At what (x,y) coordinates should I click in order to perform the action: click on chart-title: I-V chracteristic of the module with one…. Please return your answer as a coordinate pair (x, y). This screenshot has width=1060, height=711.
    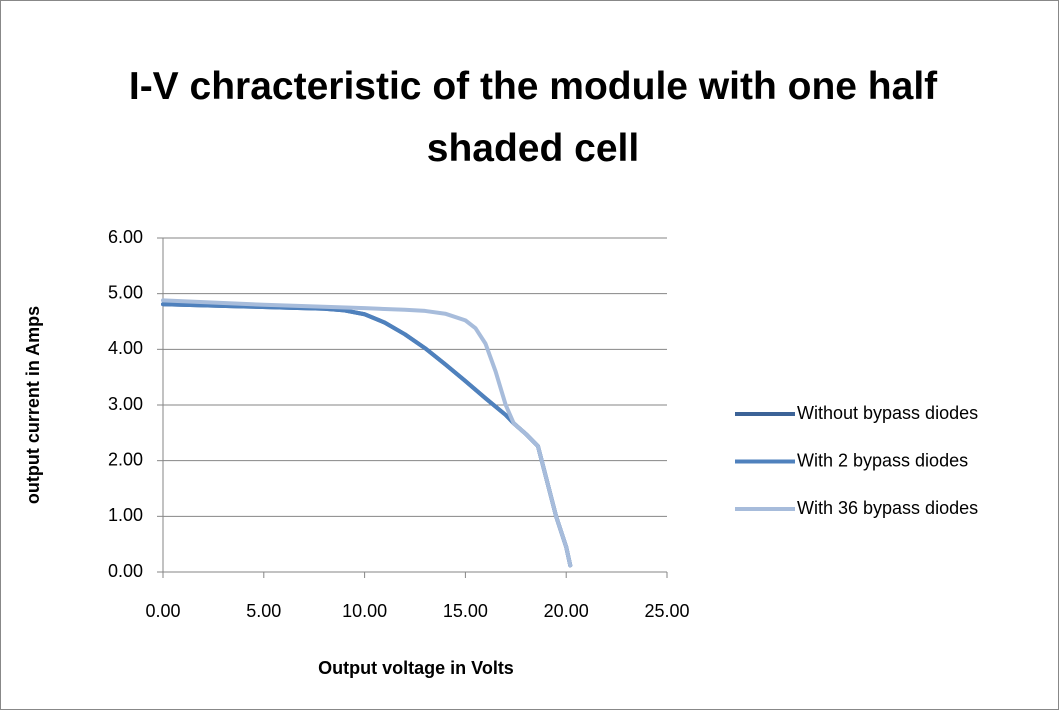
    Looking at the image, I should click on (533, 117).